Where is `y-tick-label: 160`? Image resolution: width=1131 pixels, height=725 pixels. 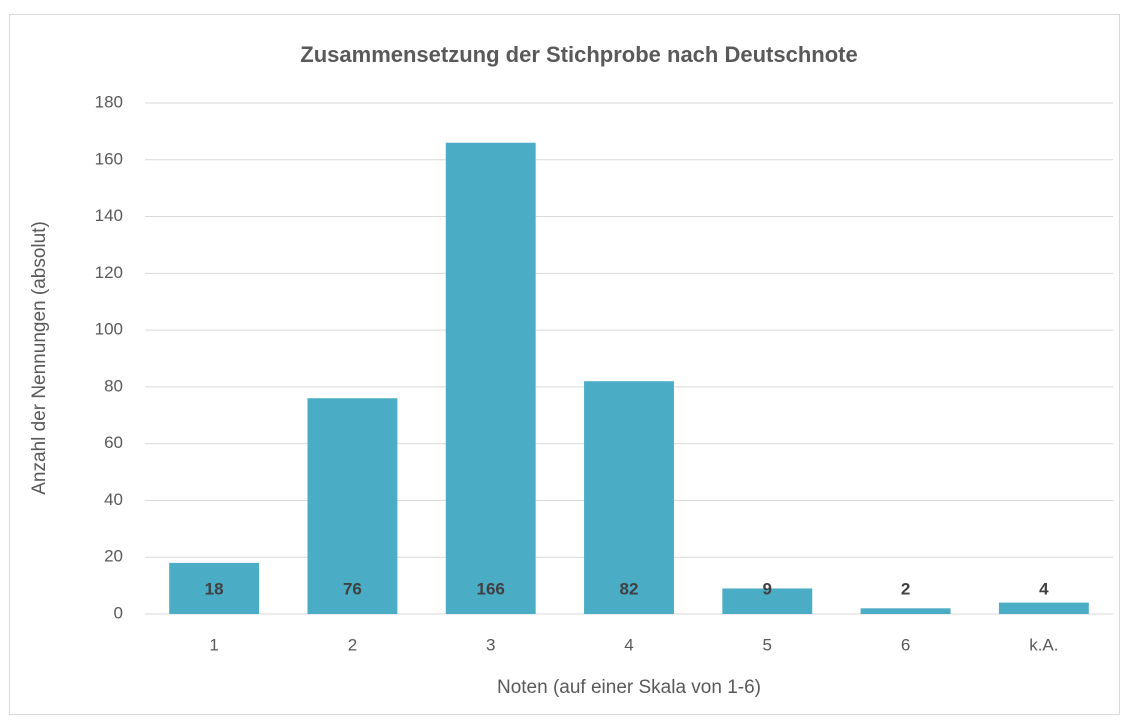 y-tick-label: 160 is located at coordinates (109, 158).